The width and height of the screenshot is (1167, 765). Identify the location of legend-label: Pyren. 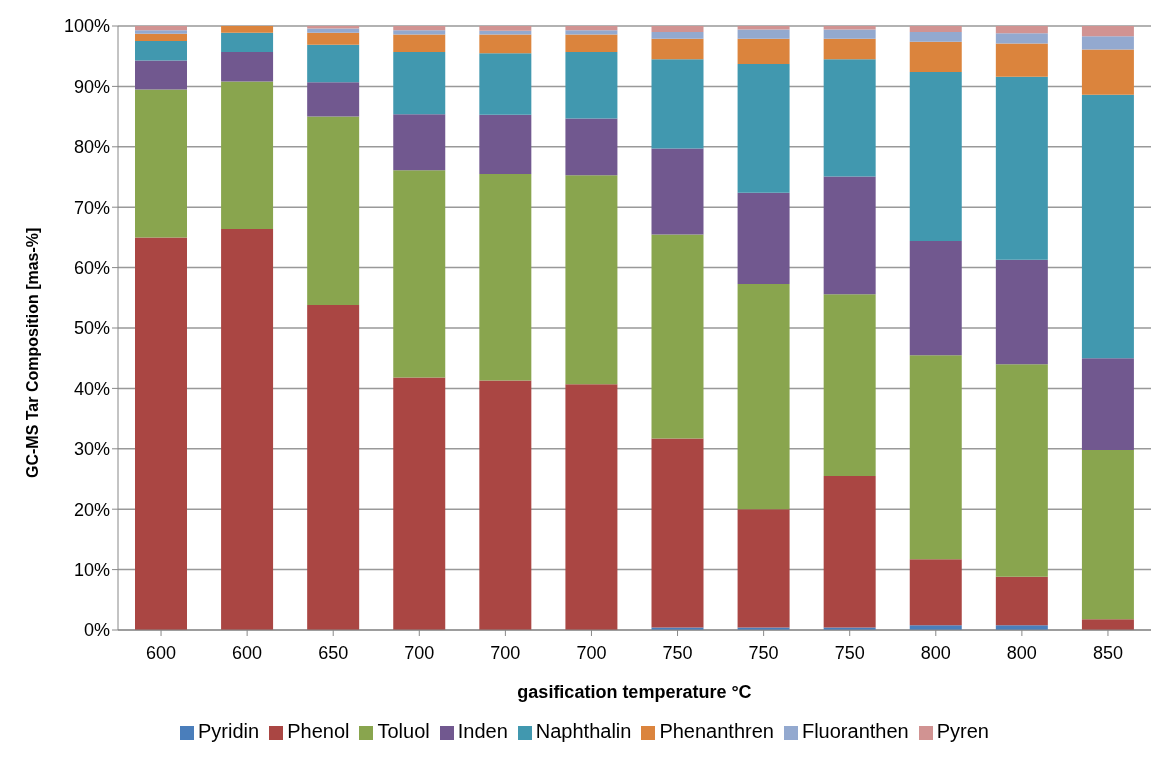
(962, 731).